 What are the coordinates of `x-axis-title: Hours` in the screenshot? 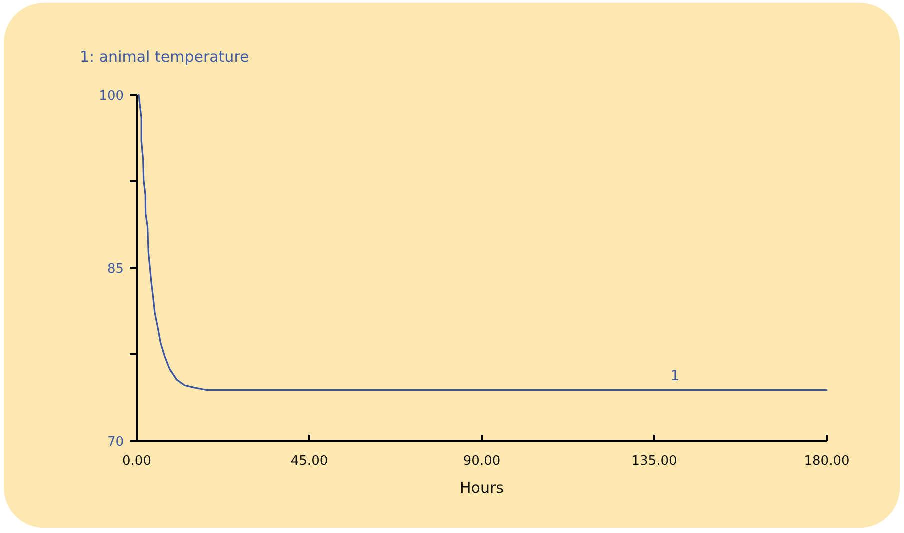 It's located at (482, 488).